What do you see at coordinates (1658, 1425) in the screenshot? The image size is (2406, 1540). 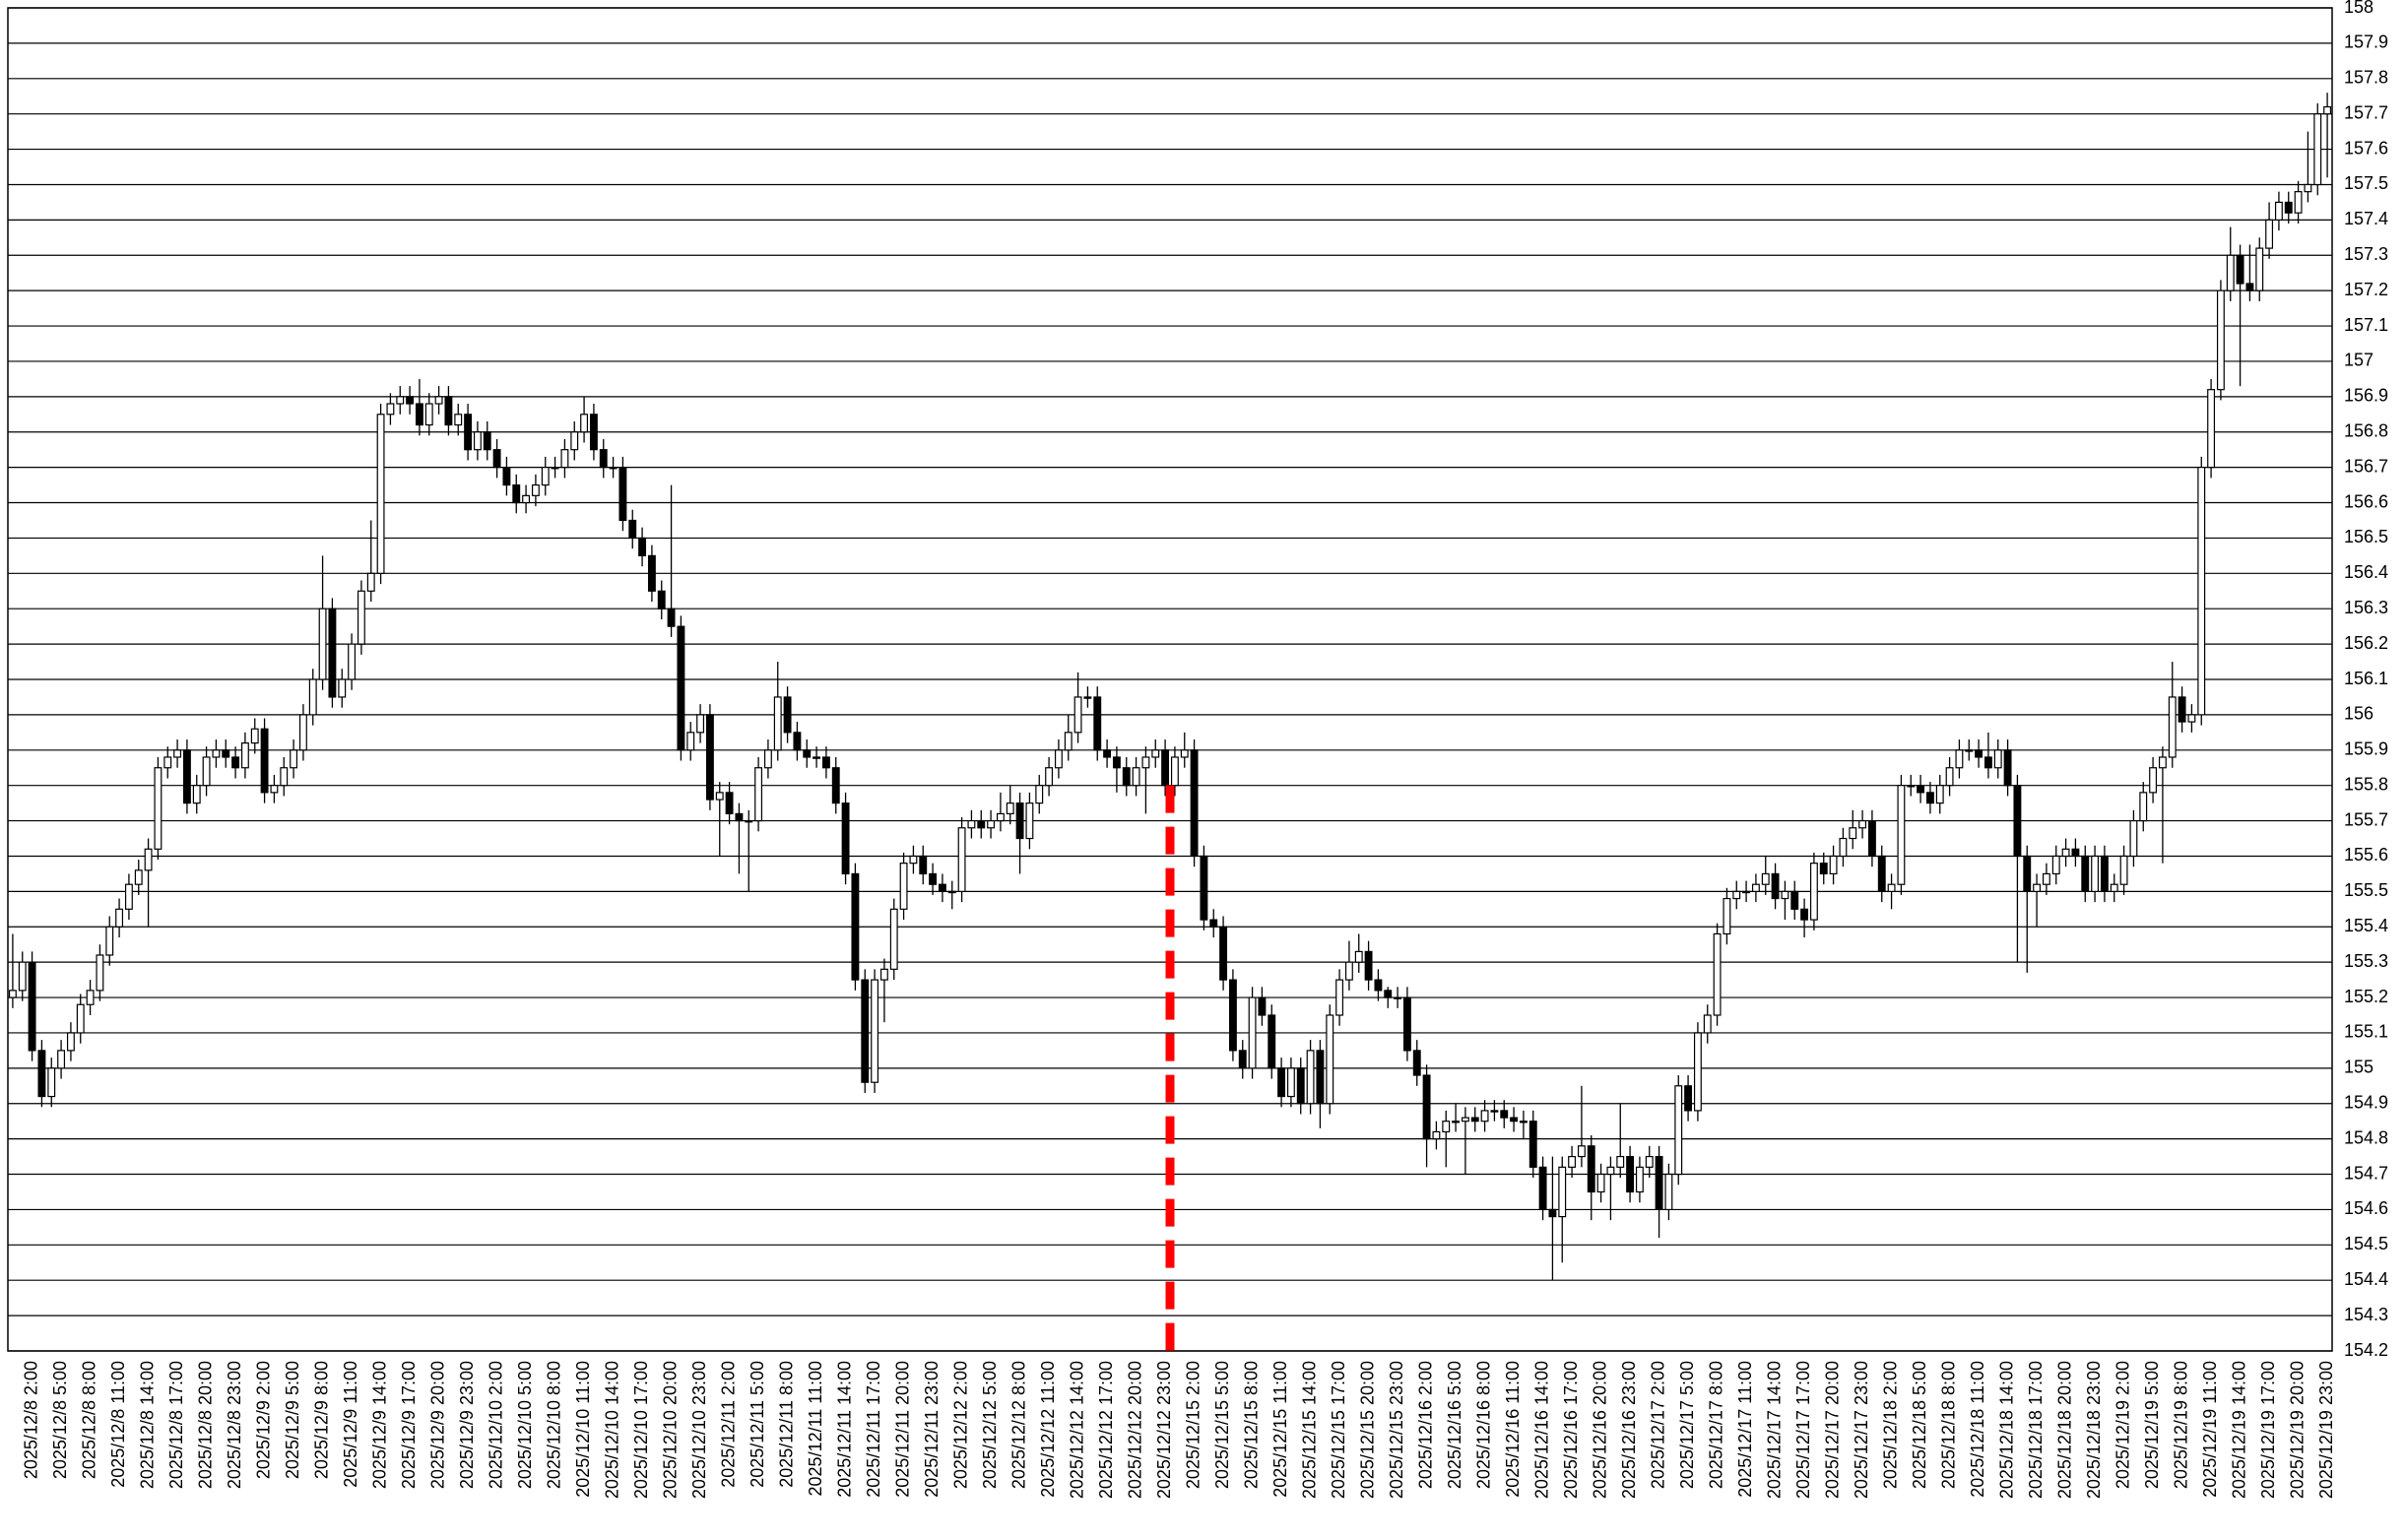 I see `x-tick-label: 2025/12/17 2:00` at bounding box center [1658, 1425].